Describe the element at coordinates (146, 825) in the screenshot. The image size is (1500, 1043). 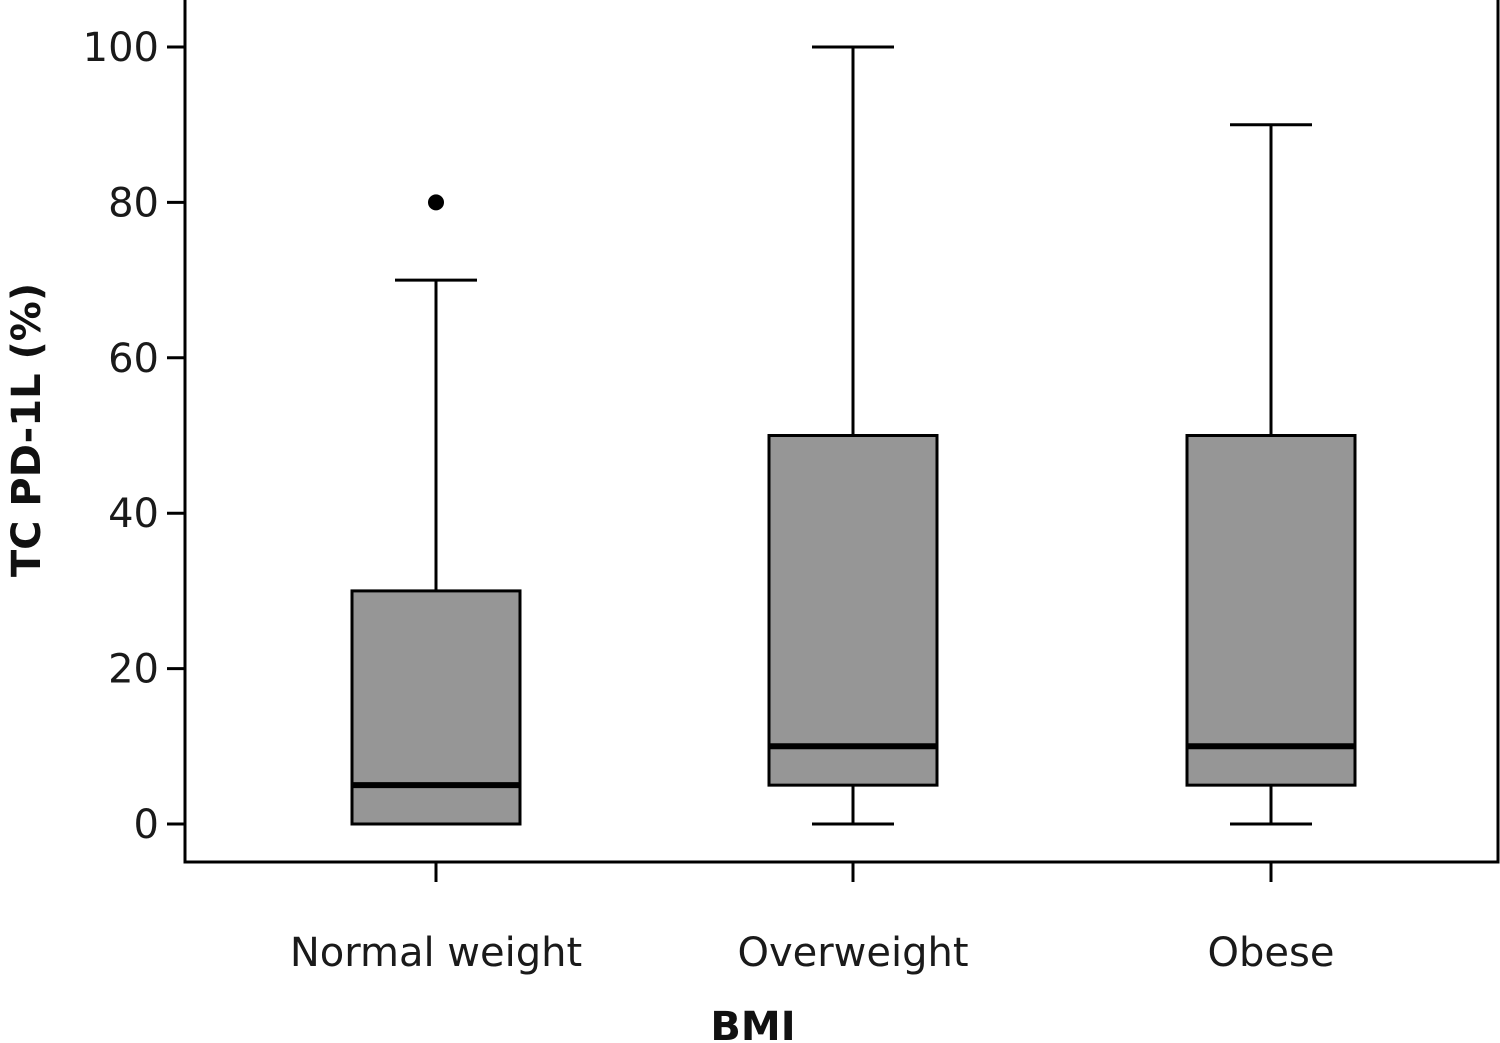
I see `y-tick-label: 0` at that location.